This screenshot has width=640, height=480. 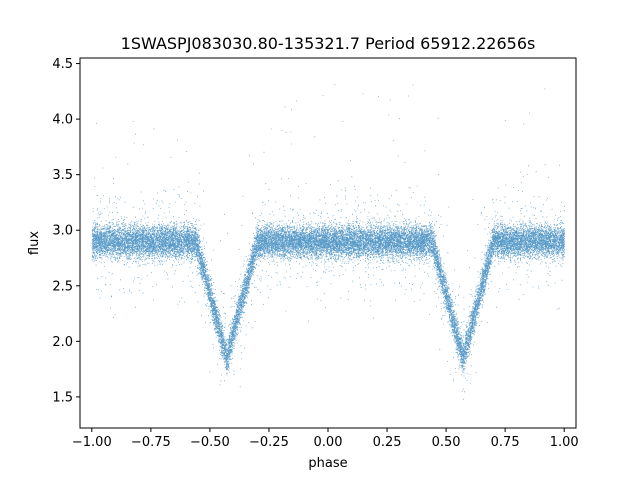 I want to click on y-tick-label: 3.0, so click(x=62, y=231).